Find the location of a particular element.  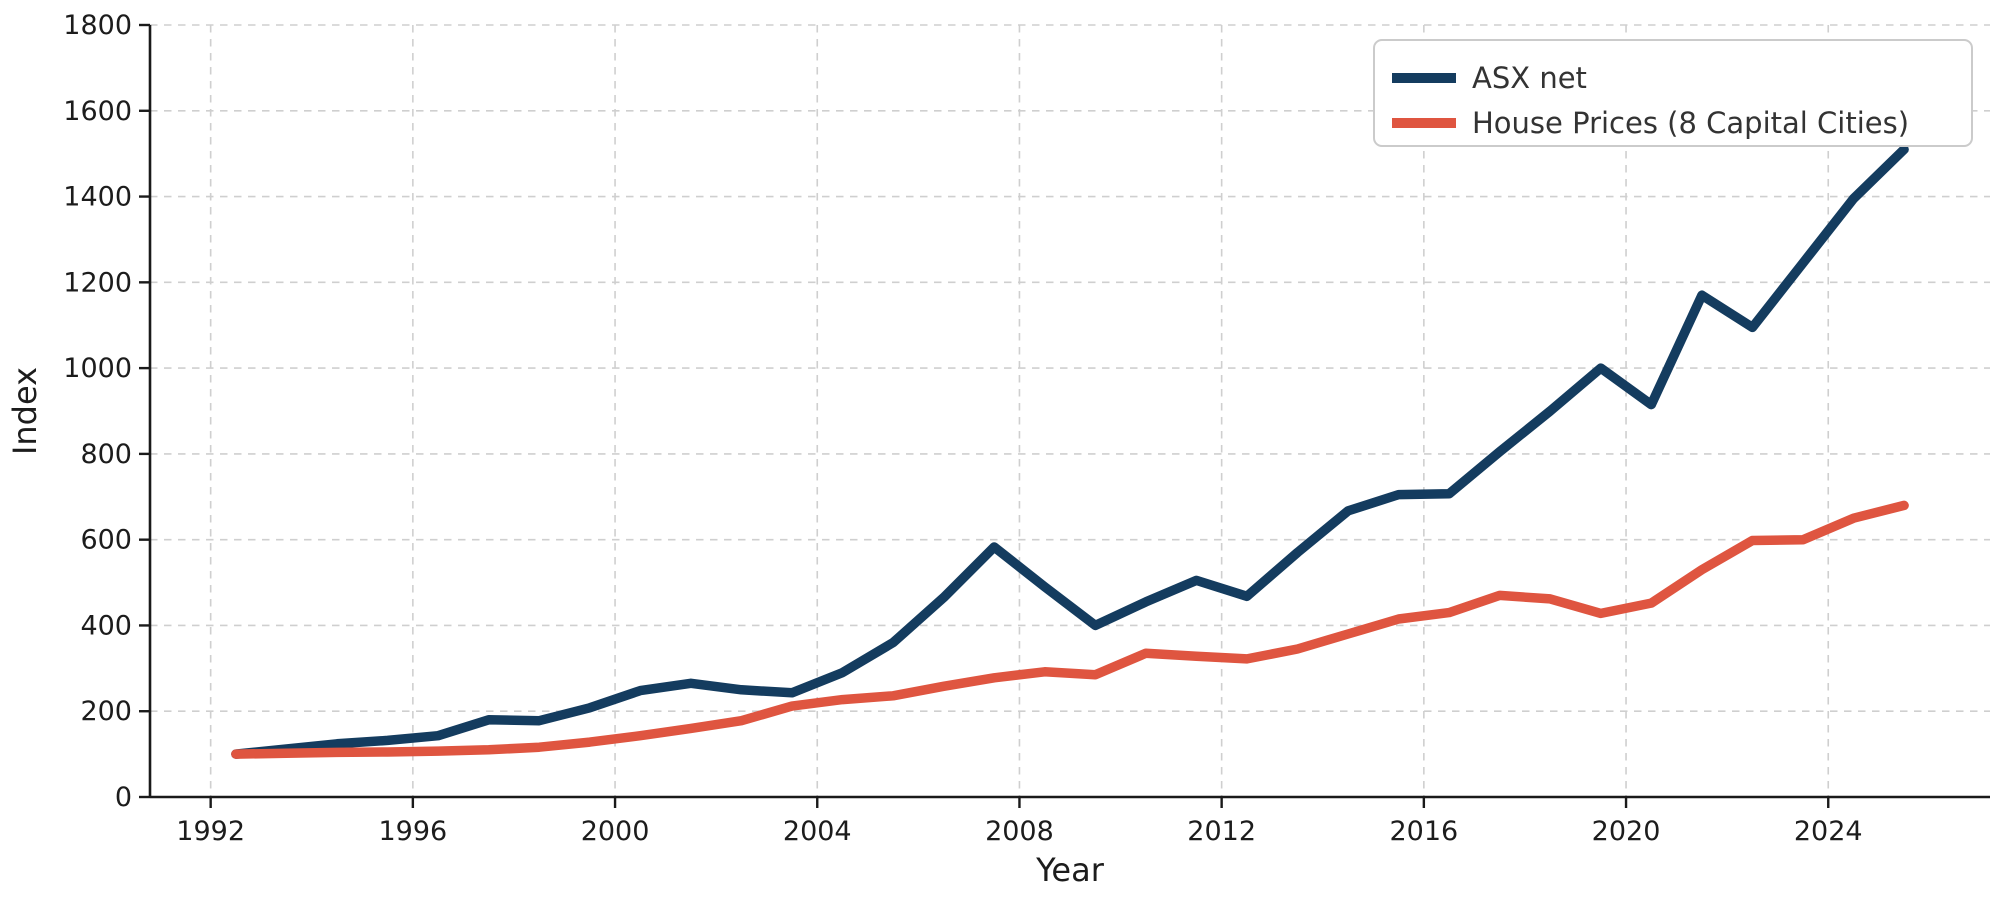

y-tick-label: 1400 is located at coordinates (97, 197).